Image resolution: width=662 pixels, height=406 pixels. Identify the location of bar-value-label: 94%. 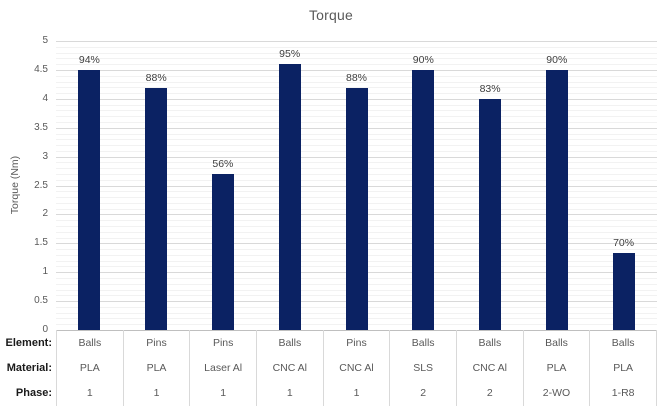
(89, 59).